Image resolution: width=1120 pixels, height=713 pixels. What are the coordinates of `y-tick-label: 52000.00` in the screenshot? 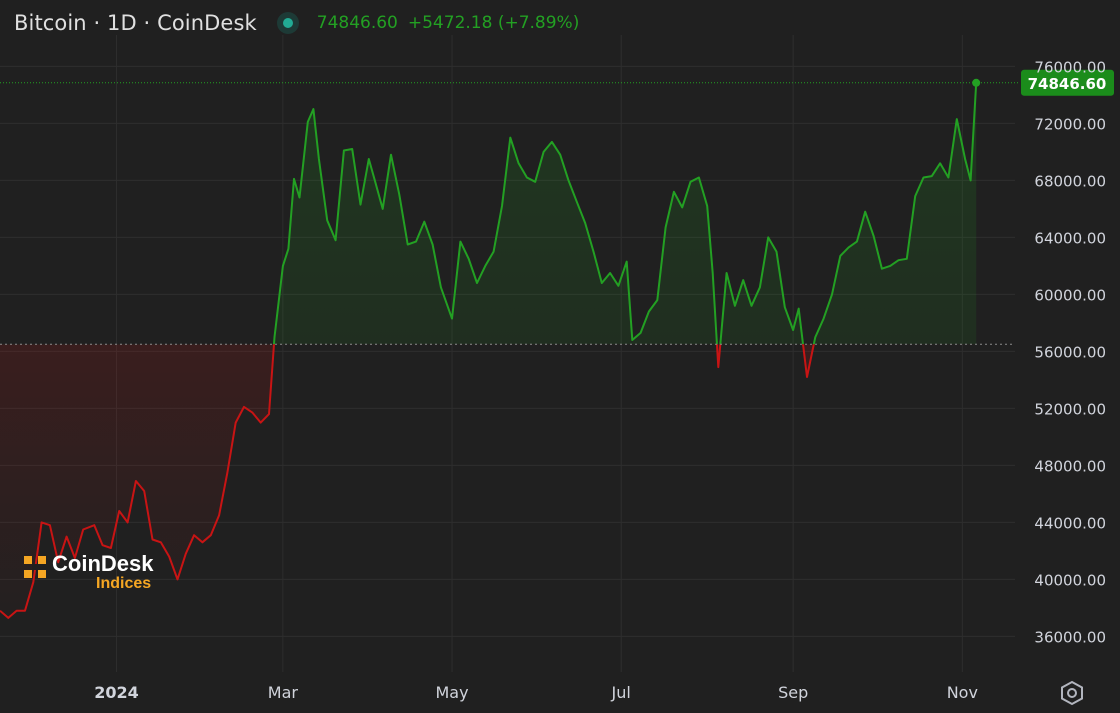 It's located at (1070, 409).